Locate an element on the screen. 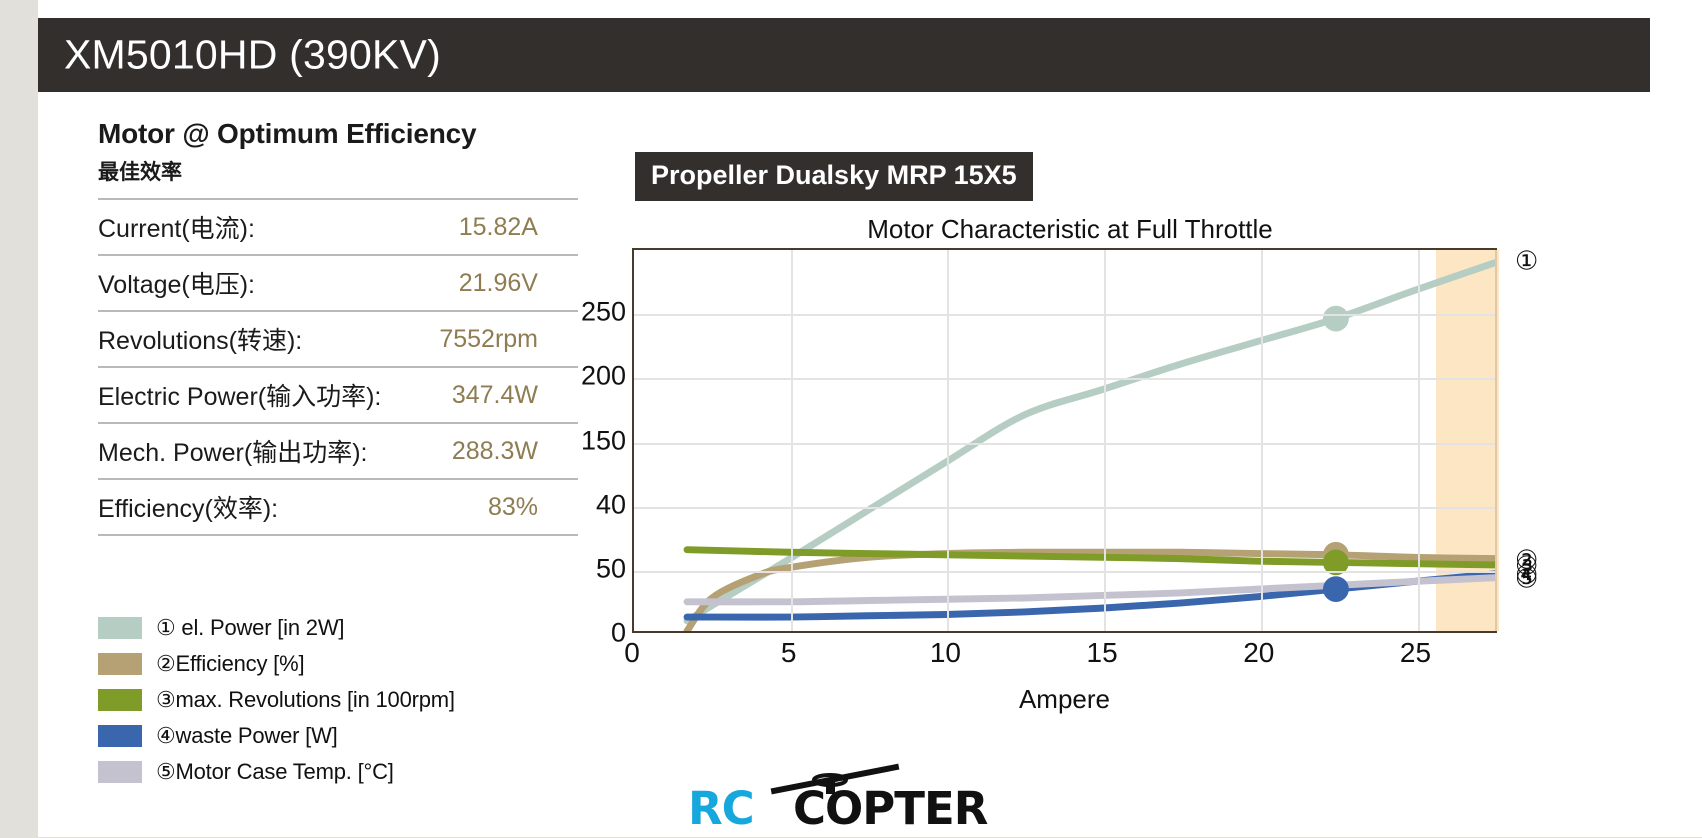 This screenshot has width=1702, height=838. x-tick-label: 5 is located at coordinates (788, 652).